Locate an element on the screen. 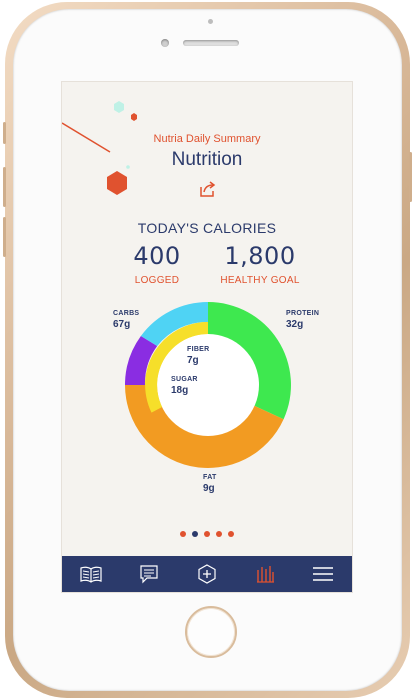 The image size is (415, 700). earpiece-speaker is located at coordinates (211, 43).